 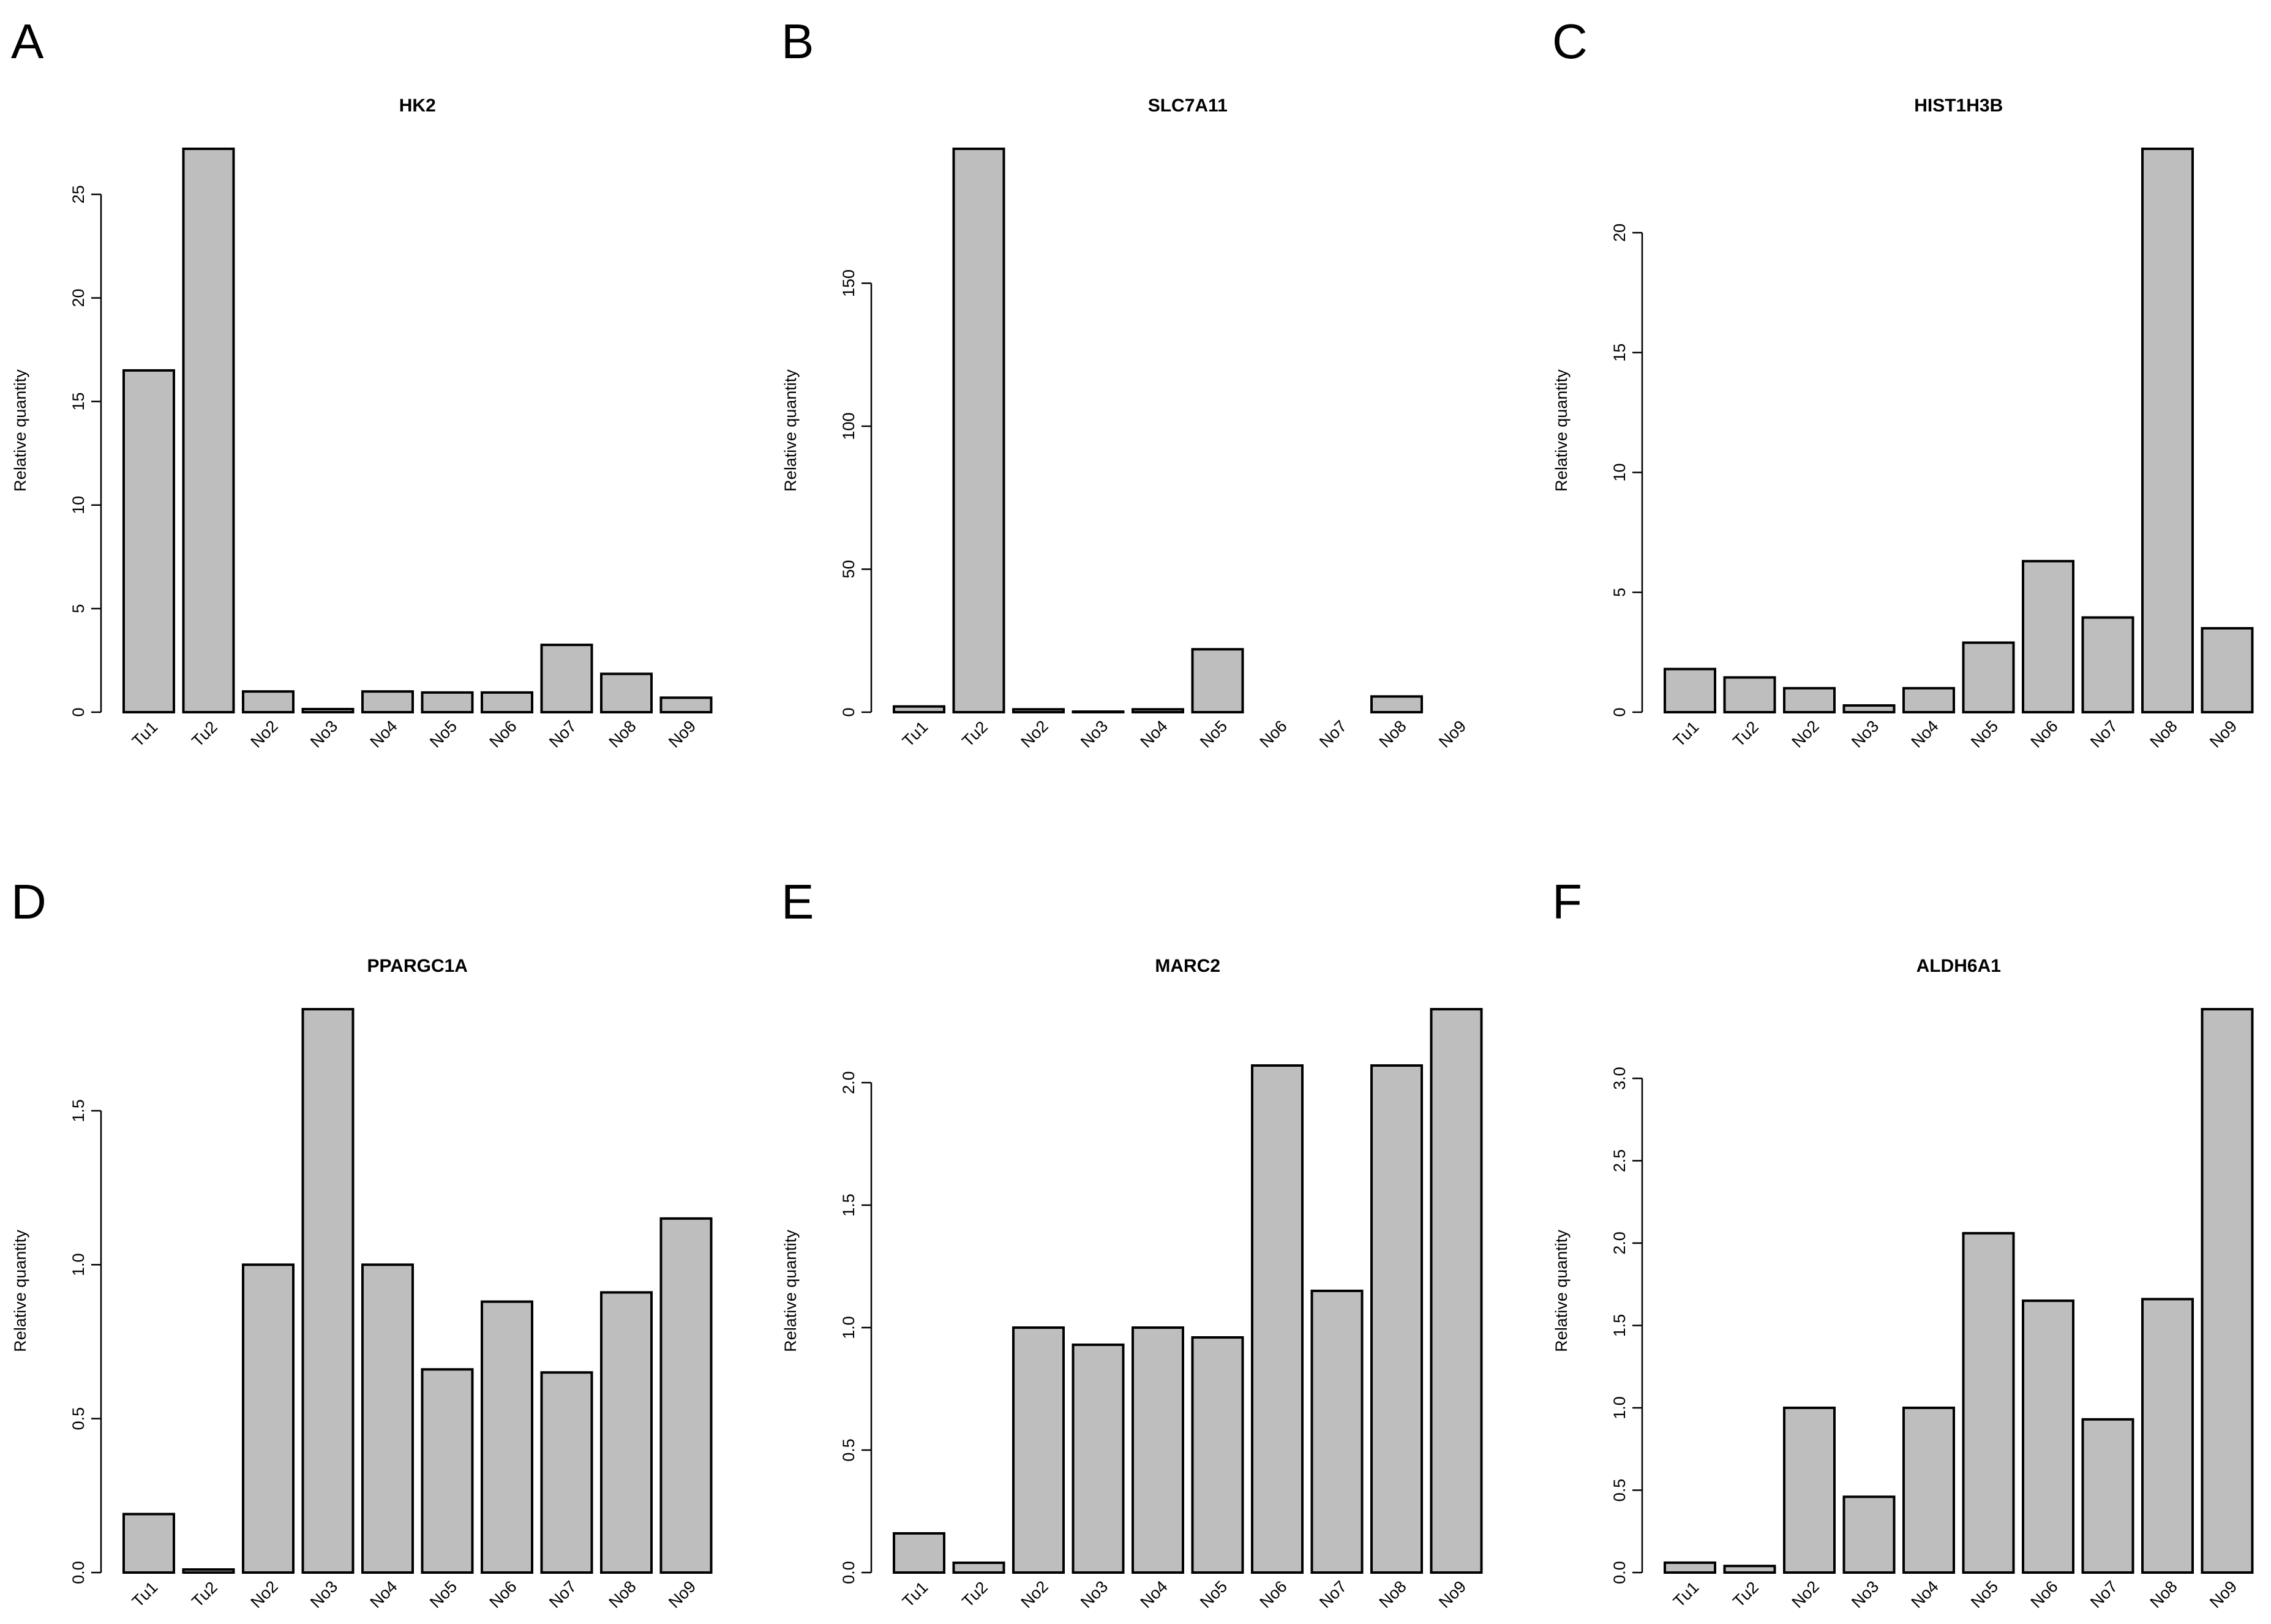 What do you see at coordinates (417, 106) in the screenshot?
I see `chart-title: HK2` at bounding box center [417, 106].